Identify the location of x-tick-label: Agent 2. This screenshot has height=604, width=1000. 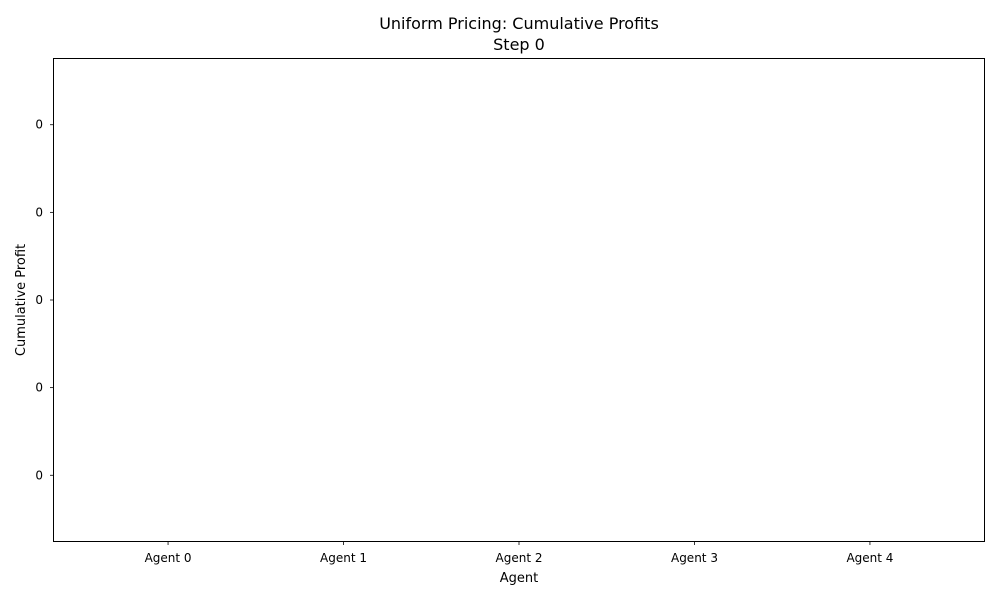
(519, 558).